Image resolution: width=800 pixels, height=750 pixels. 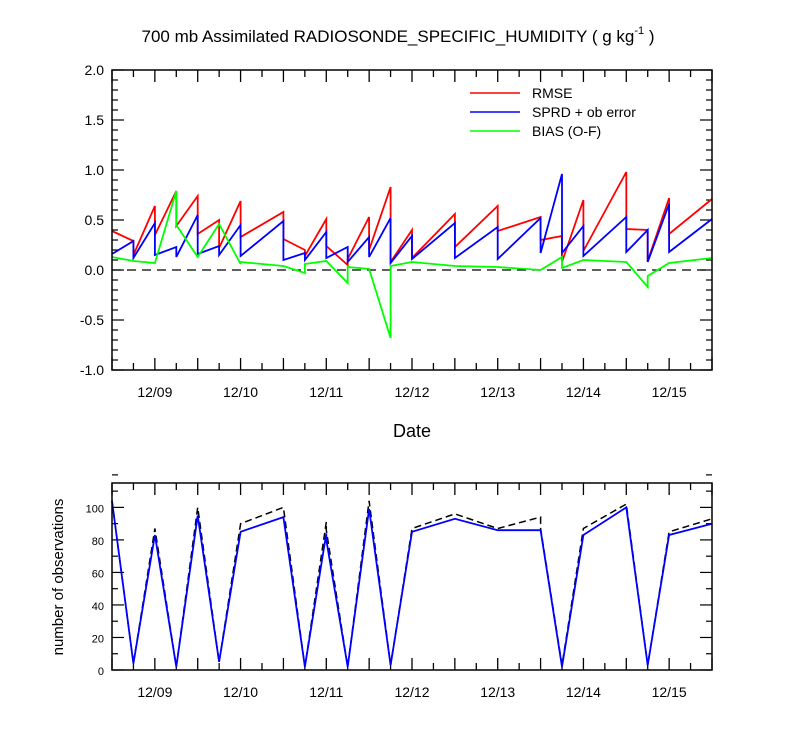 What do you see at coordinates (154, 692) in the screenshot?
I see `bottom-x-tick-label: 12/09` at bounding box center [154, 692].